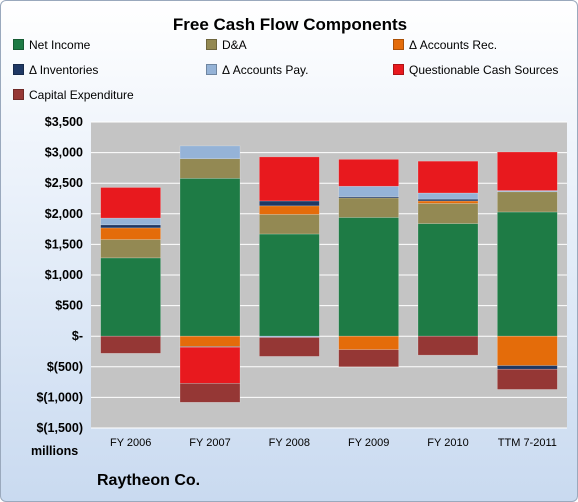 This screenshot has width=578, height=502. I want to click on bar-net-income-ttm-7-2011, so click(527, 274).